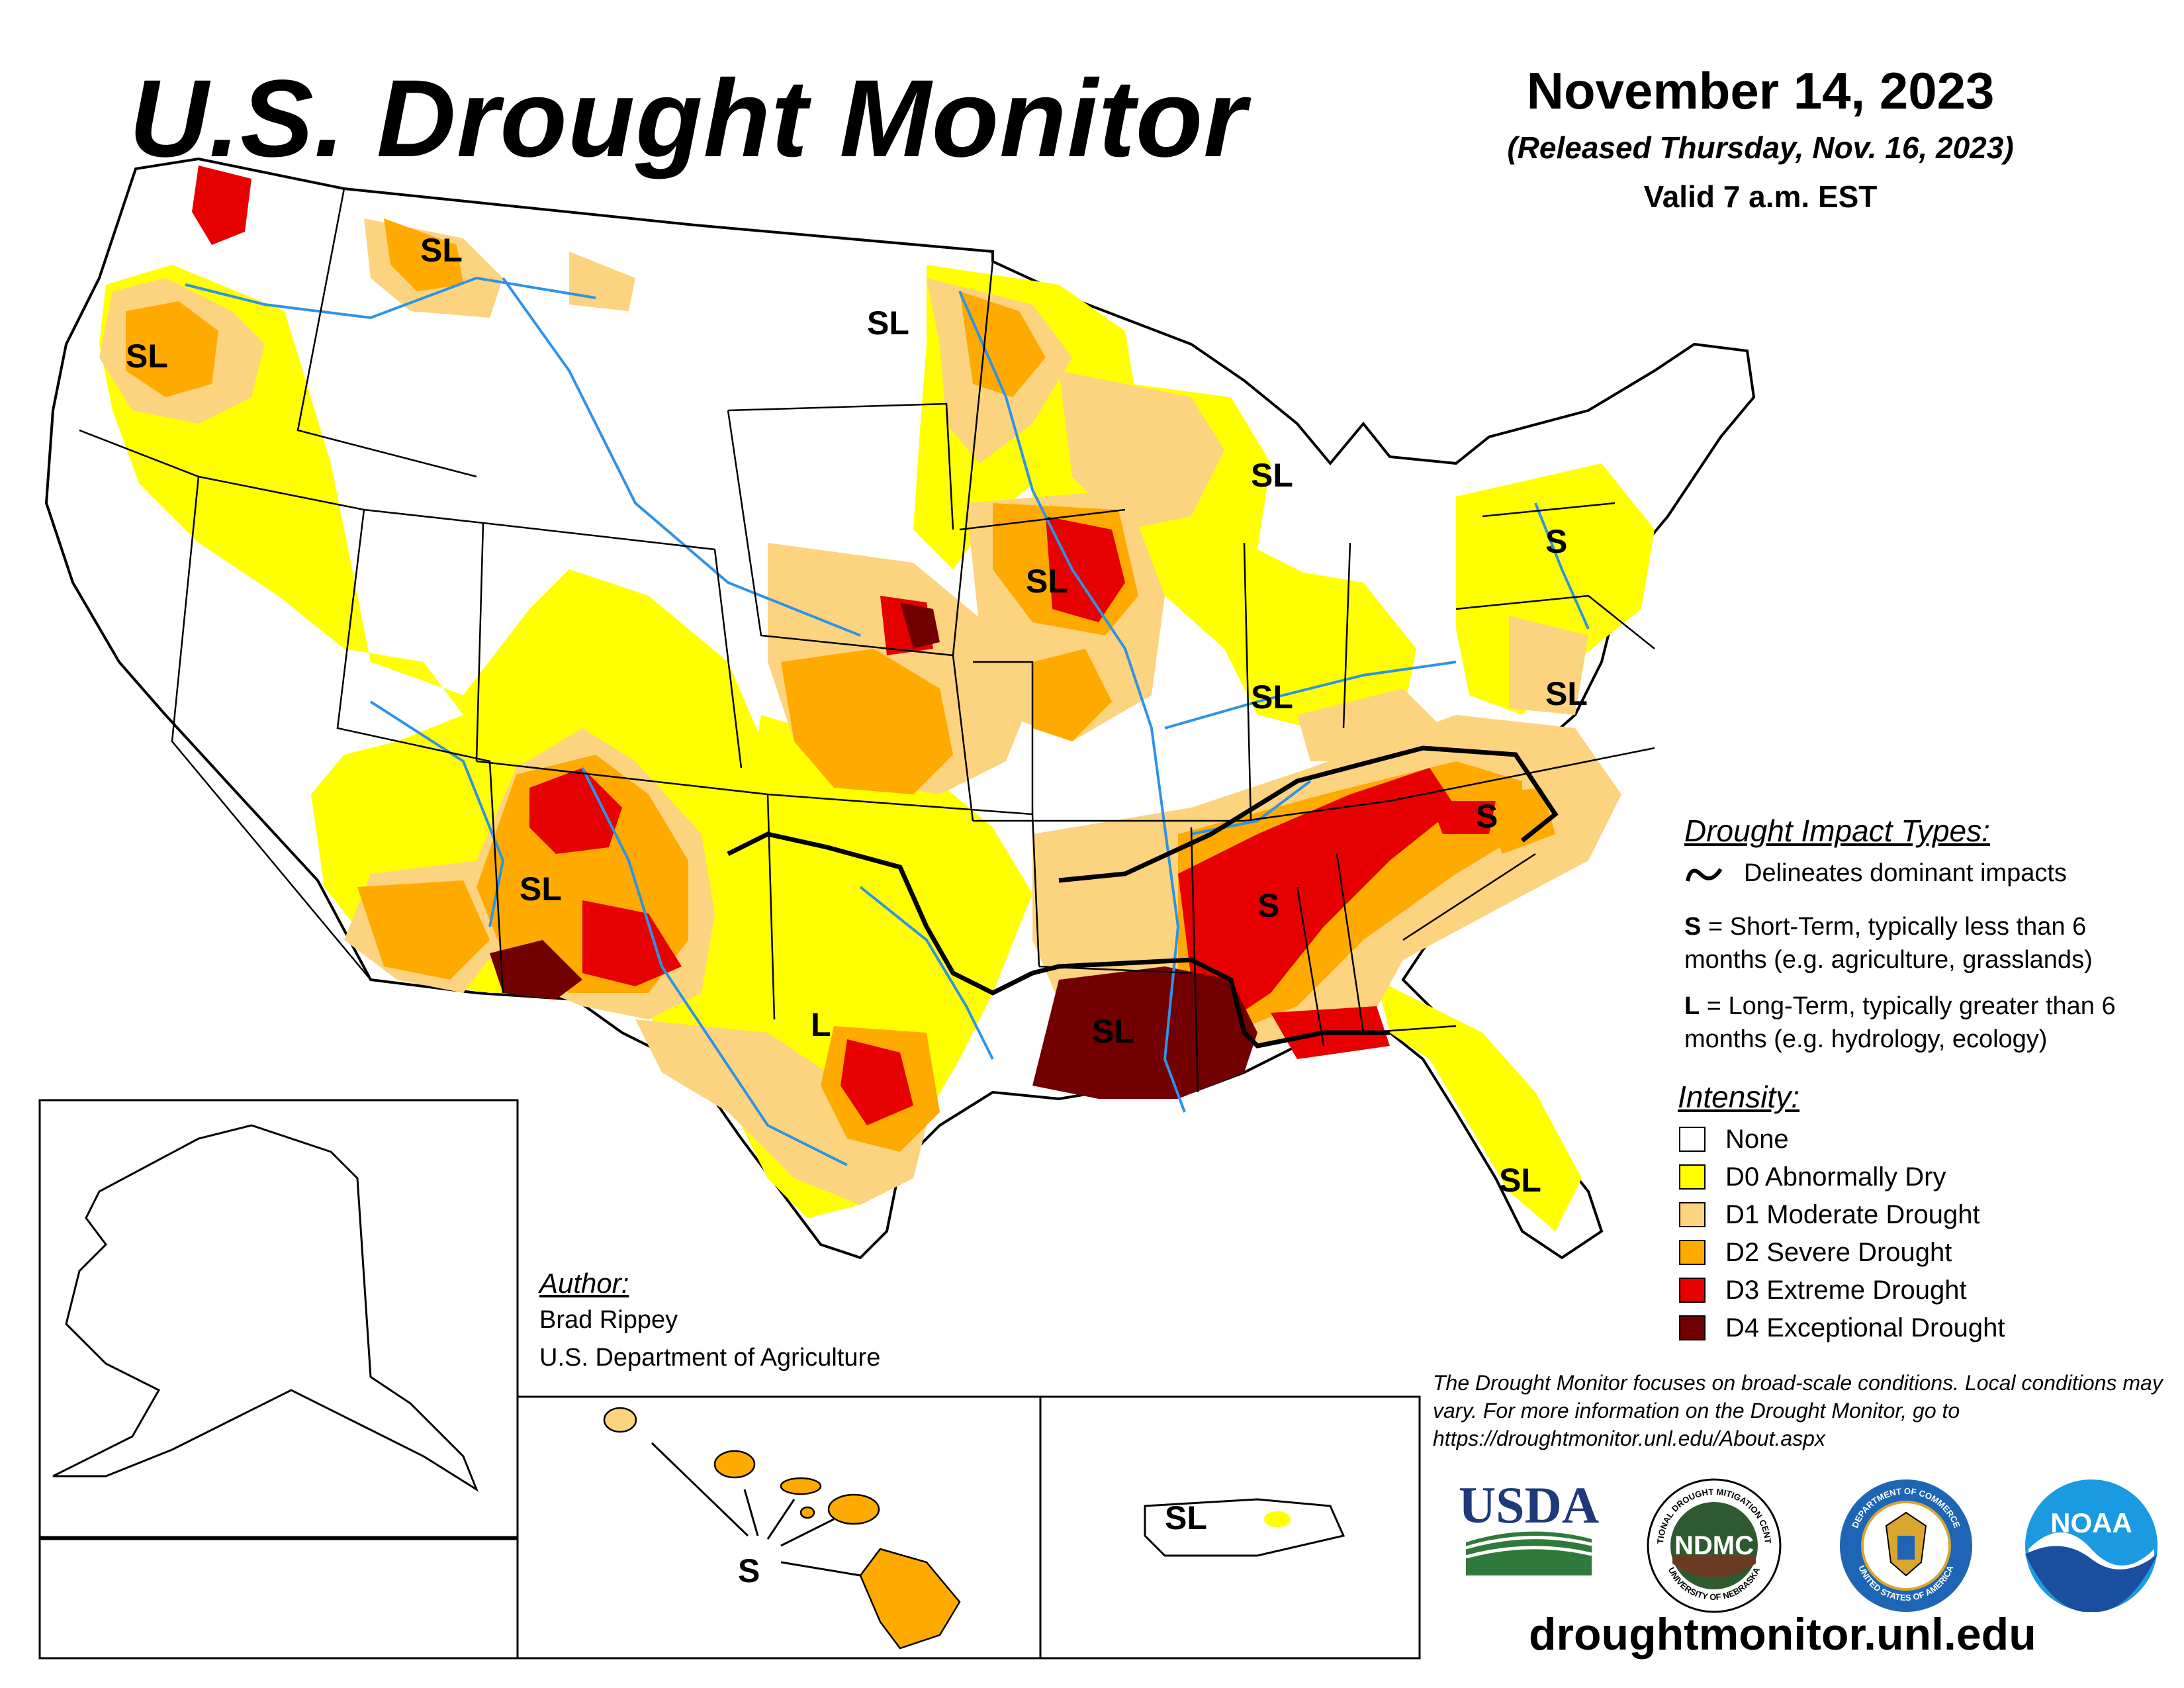 Image resolution: width=2184 pixels, height=1688 pixels. What do you see at coordinates (1047, 581) in the screenshot?
I see `map-label-ia: SL` at bounding box center [1047, 581].